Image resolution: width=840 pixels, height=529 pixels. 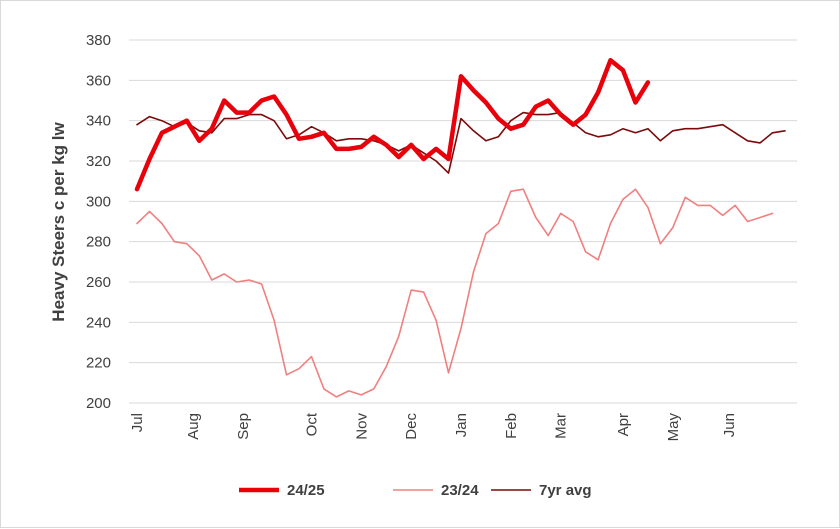 I want to click on legend-label: 23/24, so click(x=460, y=490).